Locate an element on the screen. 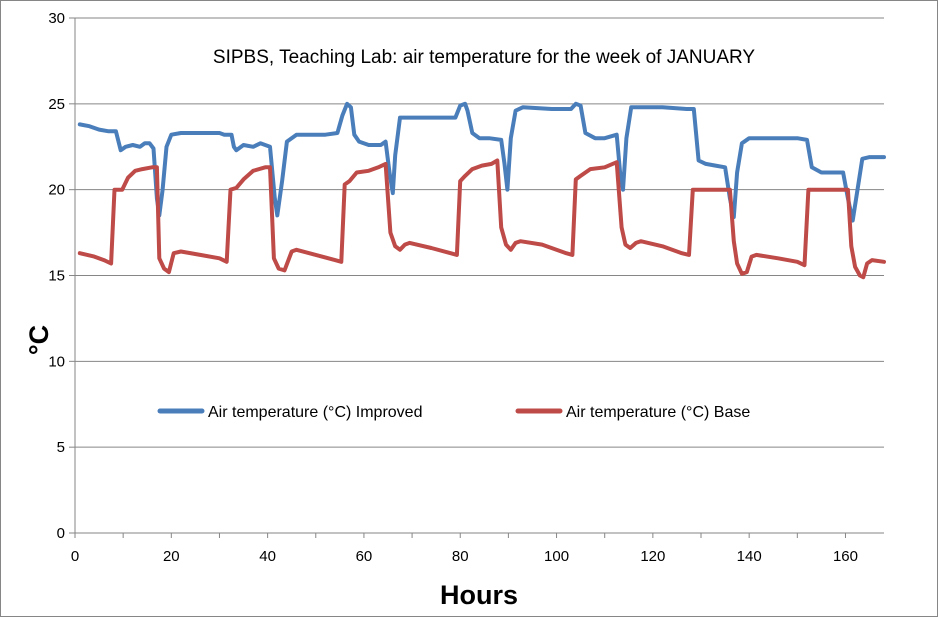  x-axis-title: Hours is located at coordinates (479, 595).